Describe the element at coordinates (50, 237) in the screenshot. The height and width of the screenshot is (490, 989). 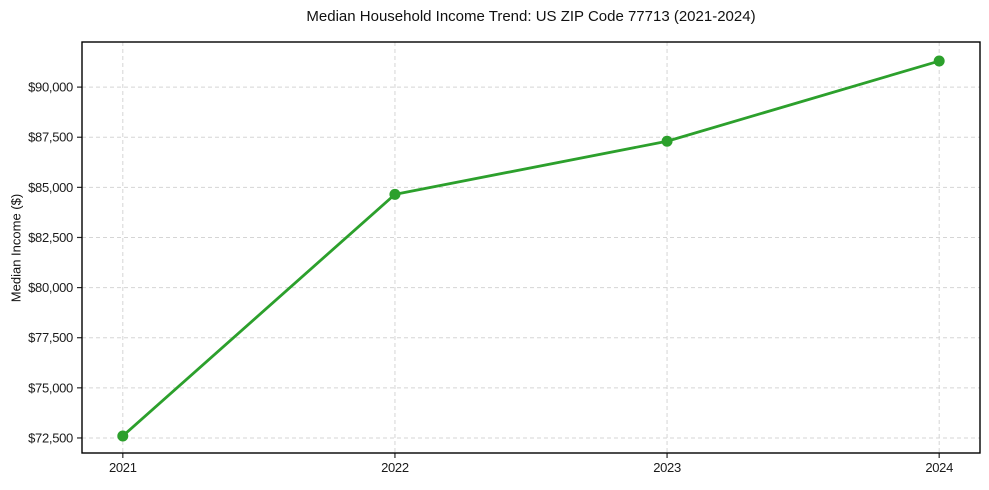
I see `y-tick-label: $82,500` at that location.